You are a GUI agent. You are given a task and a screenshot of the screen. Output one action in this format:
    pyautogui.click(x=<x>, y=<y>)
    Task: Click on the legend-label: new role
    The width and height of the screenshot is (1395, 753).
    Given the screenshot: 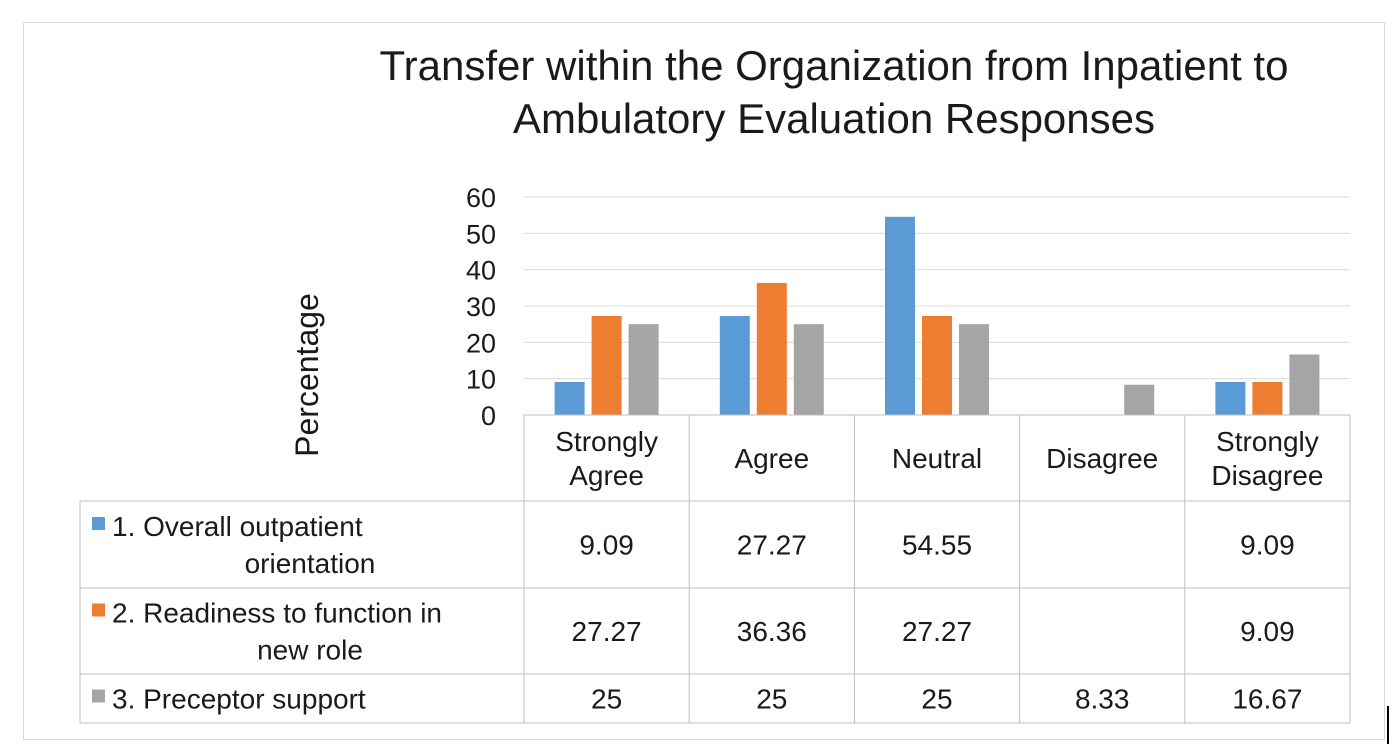 What is the action you would take?
    pyautogui.click(x=310, y=650)
    